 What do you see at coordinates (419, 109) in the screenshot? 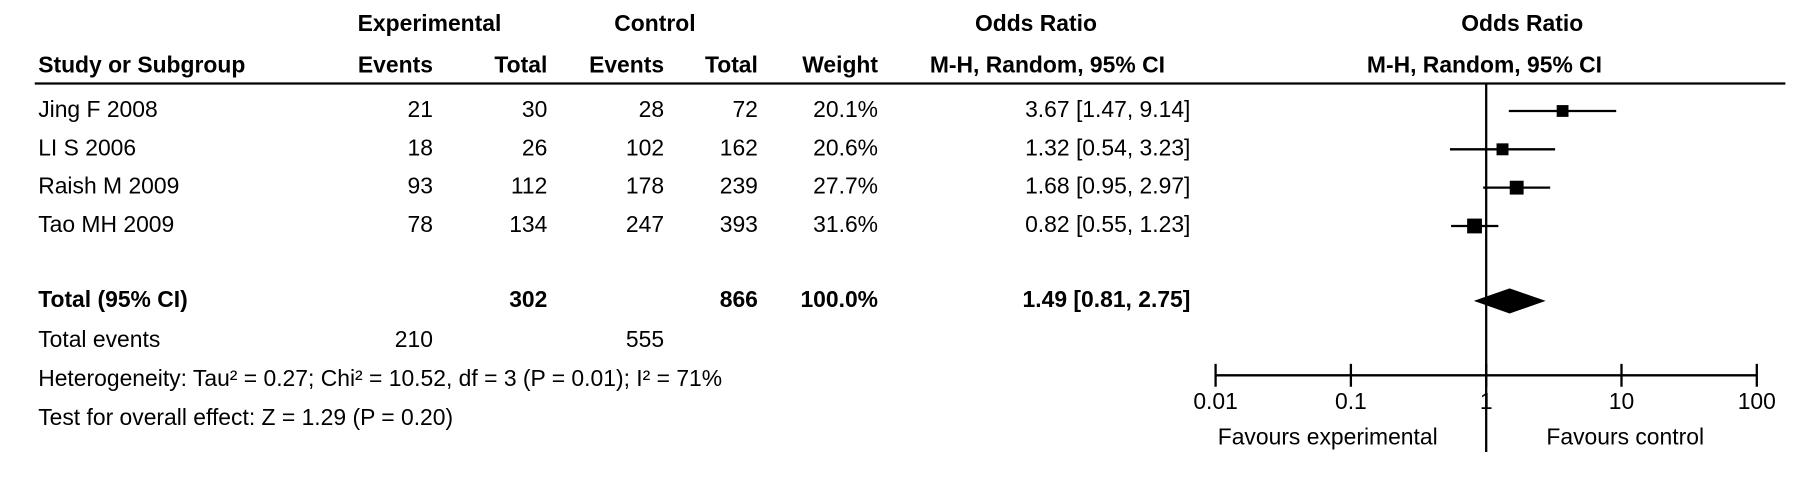
I see `cell: 21` at bounding box center [419, 109].